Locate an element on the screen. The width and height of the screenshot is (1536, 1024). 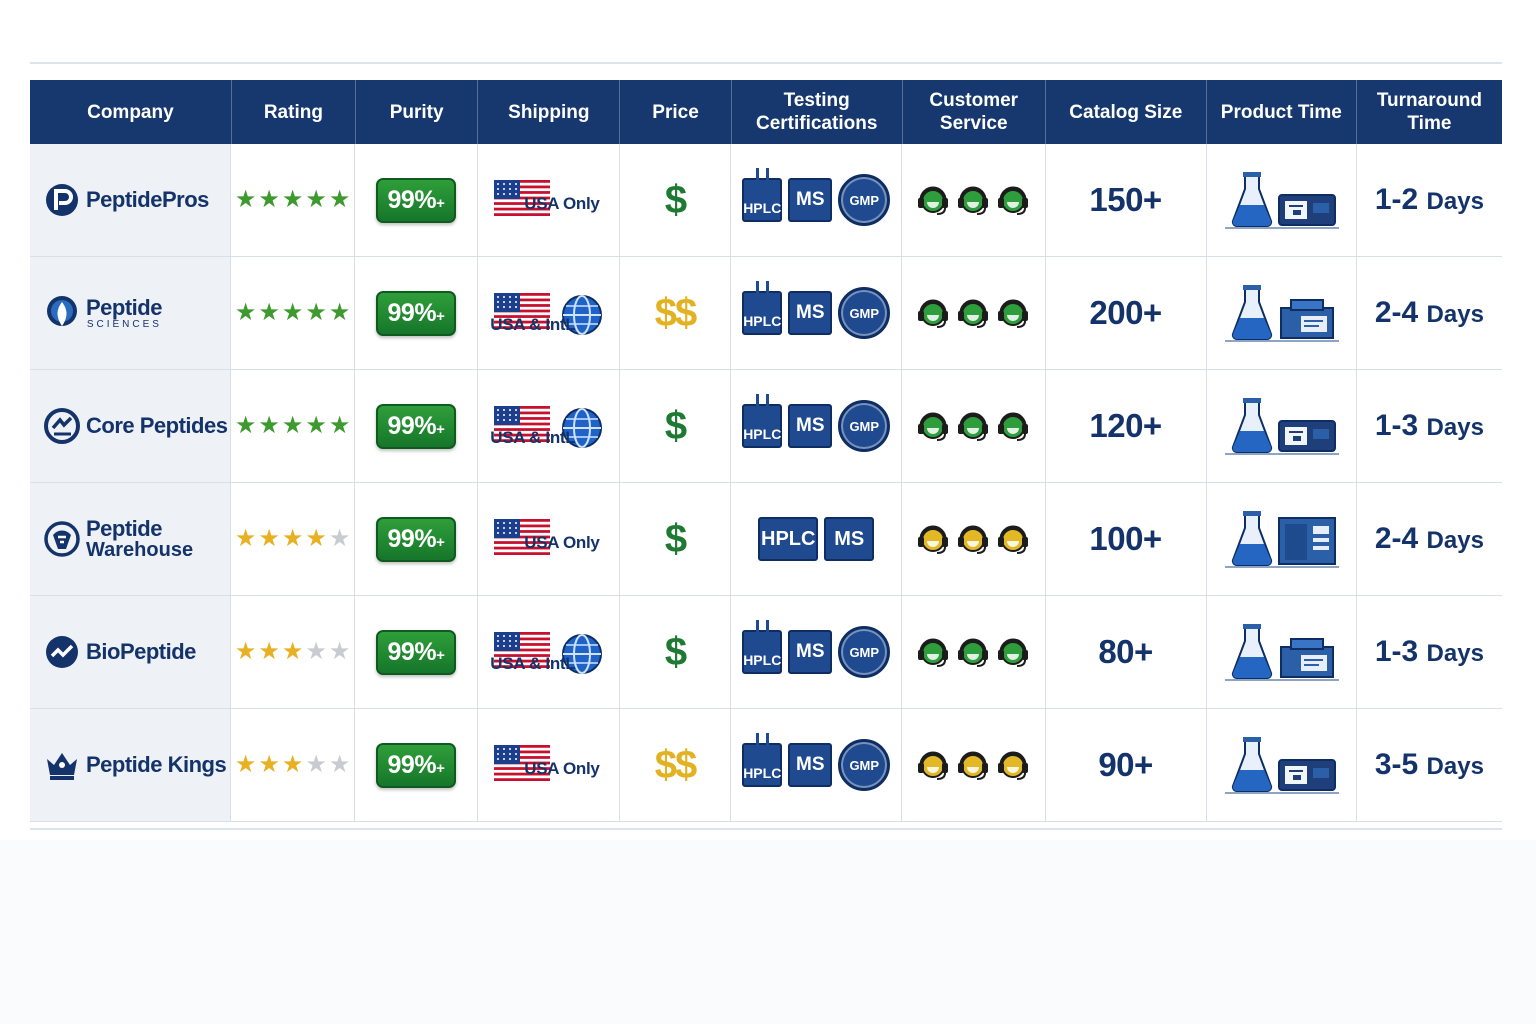
column-header-purity: Purity is located at coordinates (417, 112).